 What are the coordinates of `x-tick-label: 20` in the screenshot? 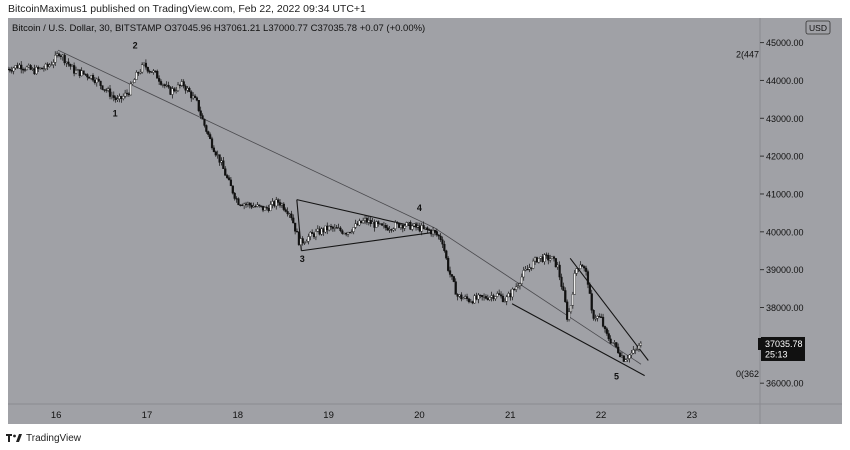 It's located at (419, 415).